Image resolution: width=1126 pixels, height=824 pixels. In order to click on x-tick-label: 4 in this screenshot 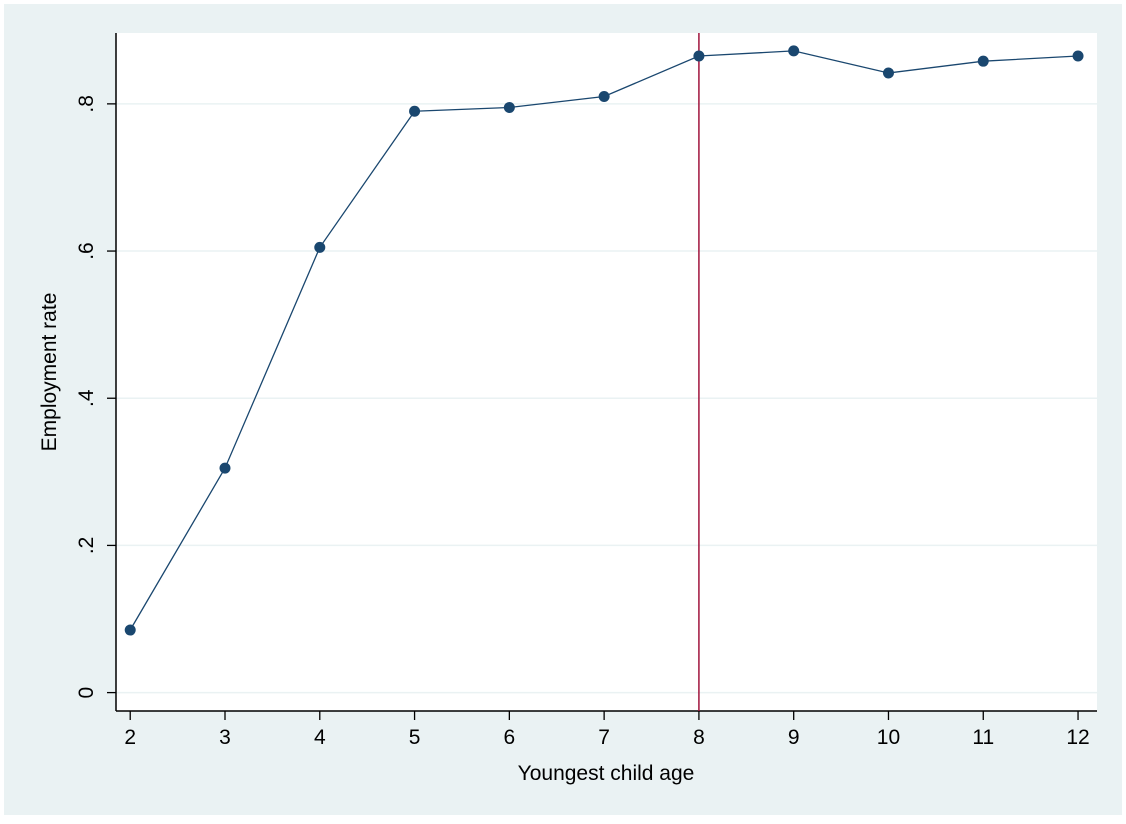, I will do `click(320, 737)`.